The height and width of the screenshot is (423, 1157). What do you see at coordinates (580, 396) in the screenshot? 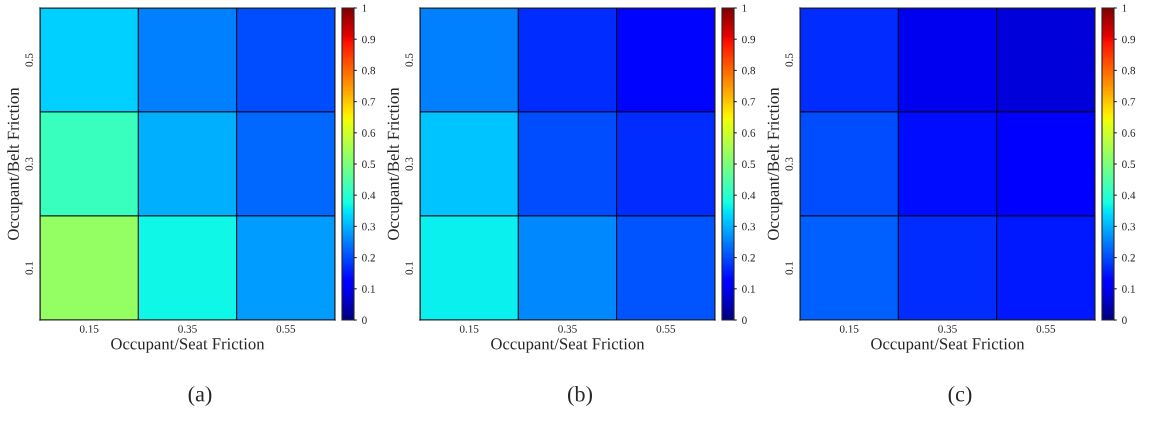
I see `text: (b)` at bounding box center [580, 396].